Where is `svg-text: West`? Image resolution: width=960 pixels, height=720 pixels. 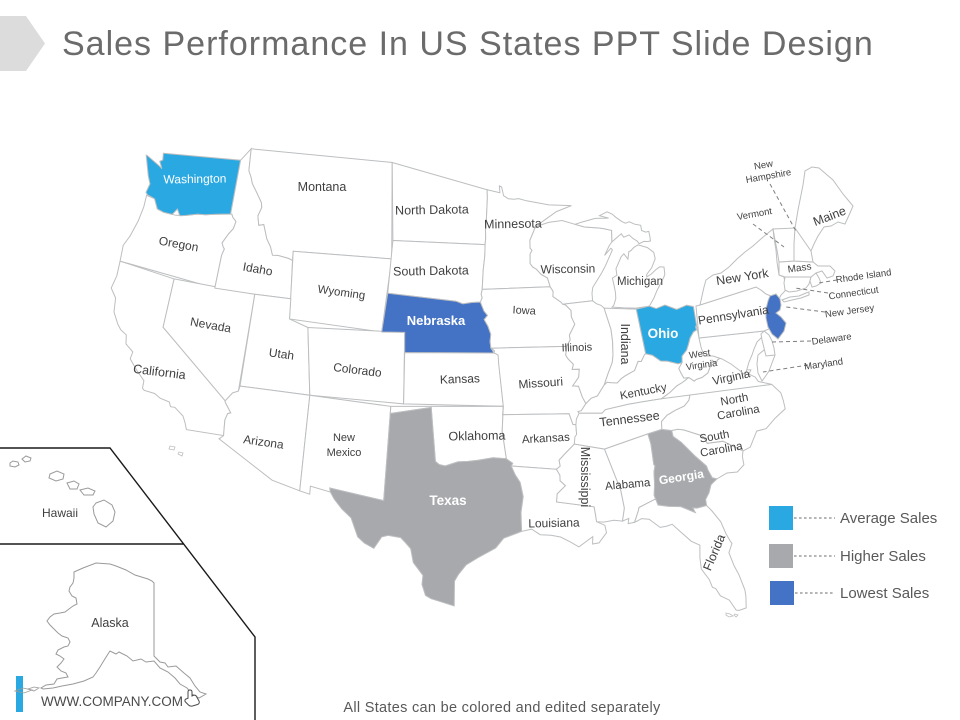
svg-text: West is located at coordinates (699, 355).